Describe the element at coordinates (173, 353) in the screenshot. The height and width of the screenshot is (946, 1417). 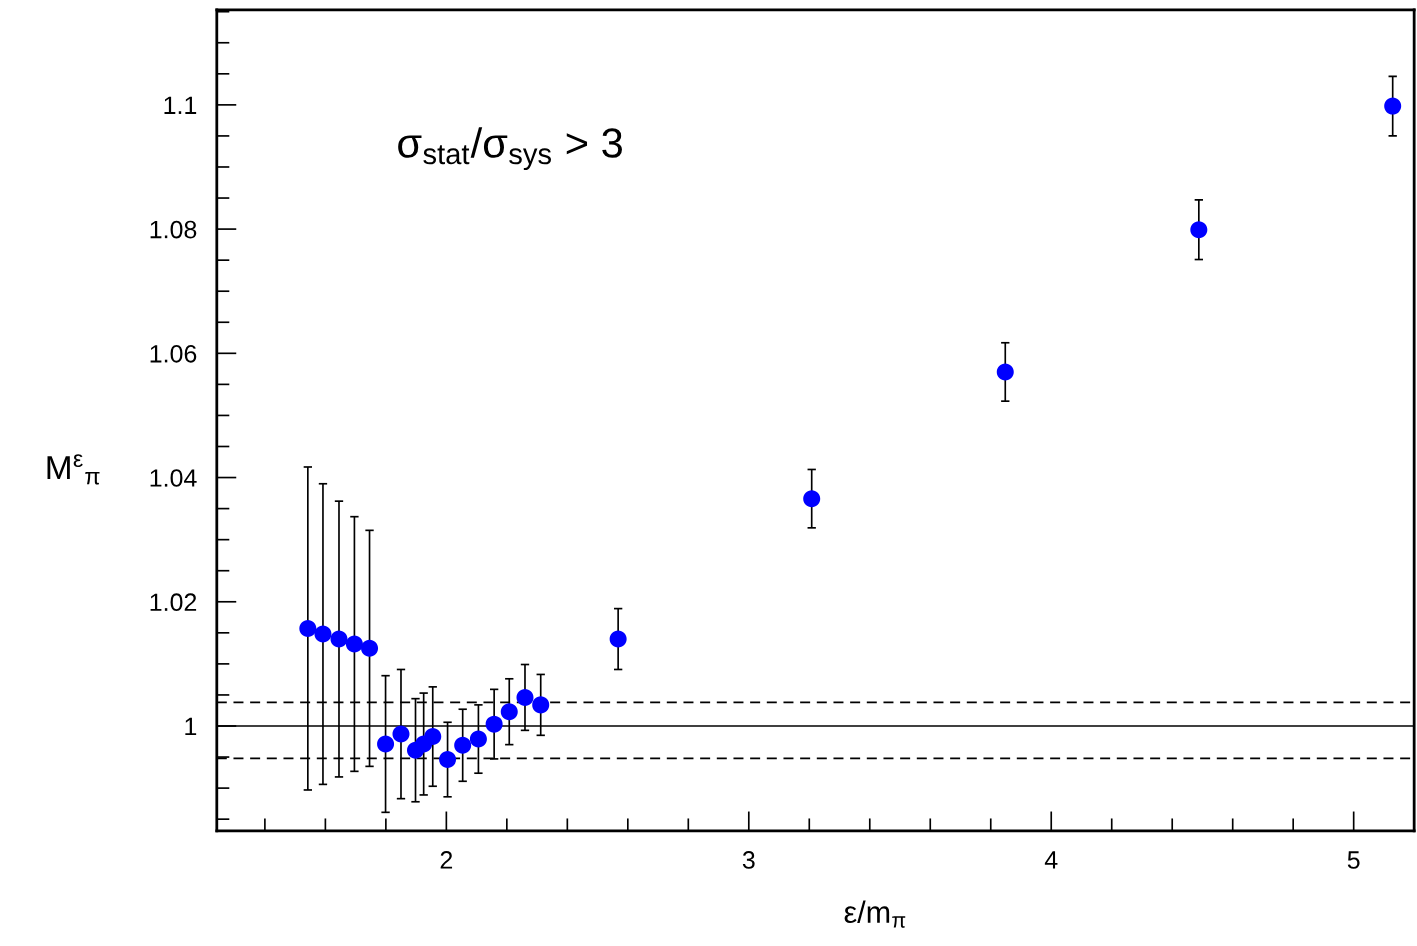
I see `y-tick-label: 1.06` at that location.